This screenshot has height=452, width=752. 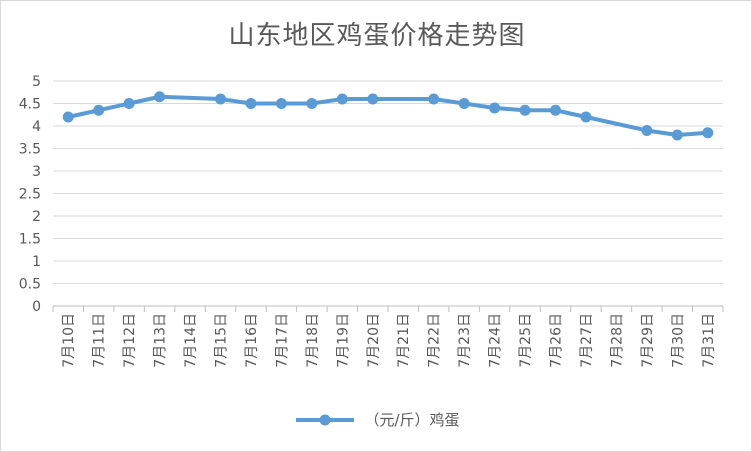 I want to click on legend-marker, so click(x=325, y=419).